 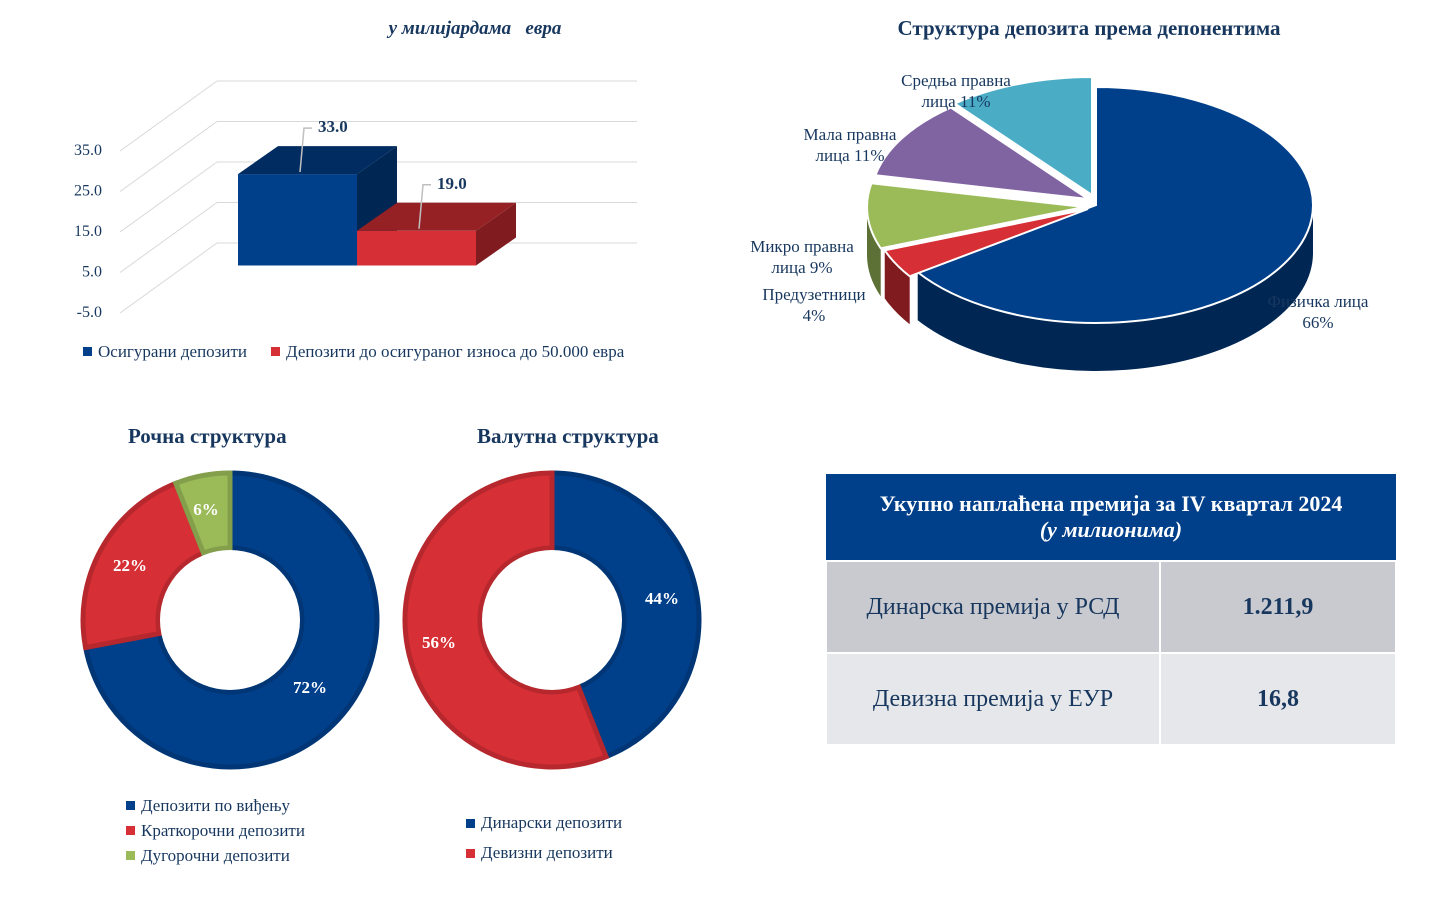 I want to click on premium-value-dinar: 1.211,9, so click(x=1278, y=607).